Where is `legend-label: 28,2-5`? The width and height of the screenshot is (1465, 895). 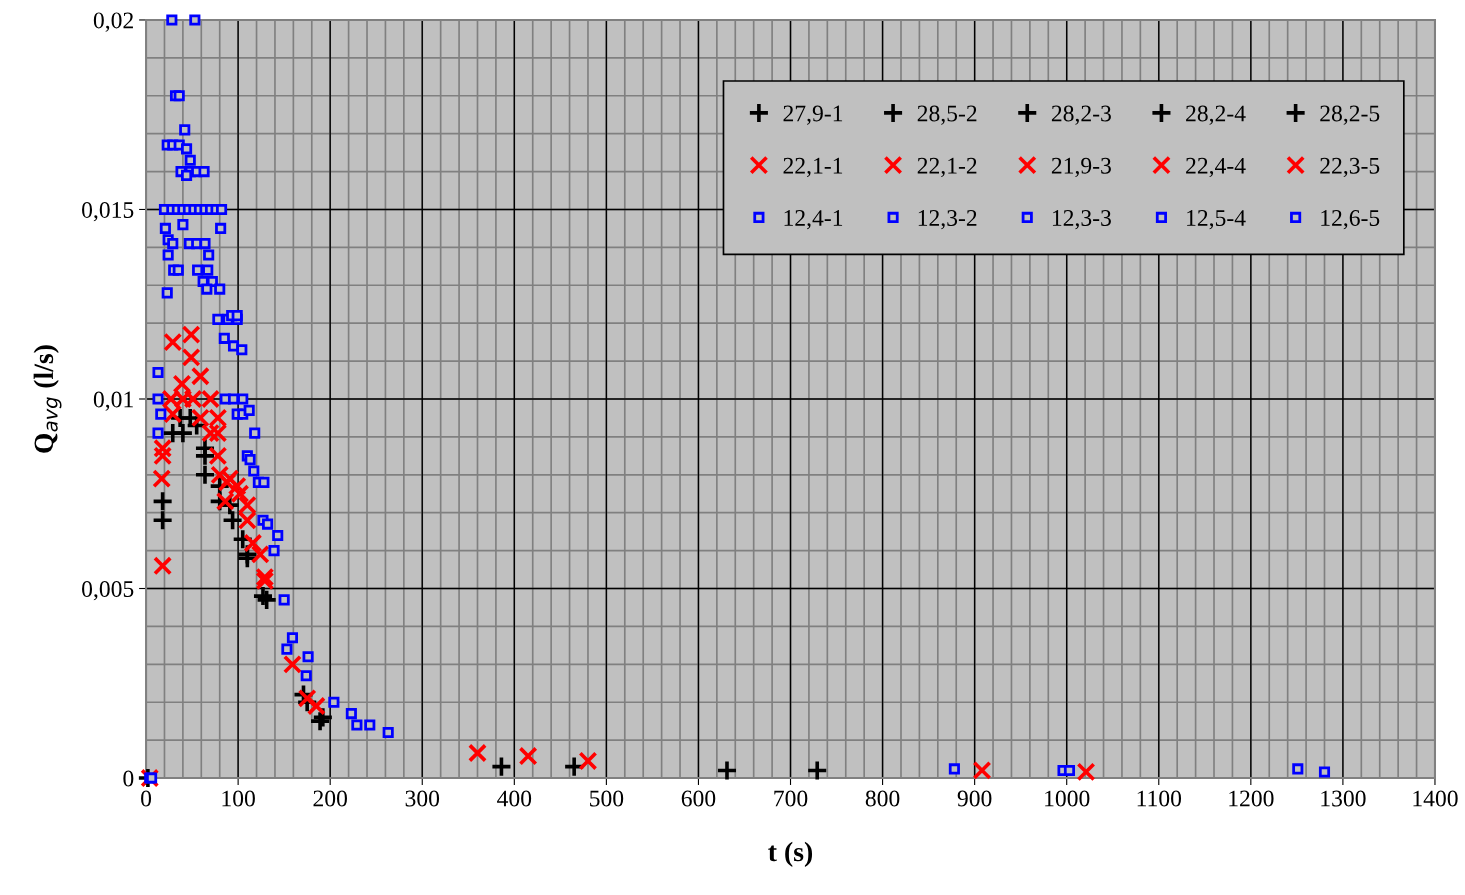
legend-label: 28,2-5 is located at coordinates (1350, 115).